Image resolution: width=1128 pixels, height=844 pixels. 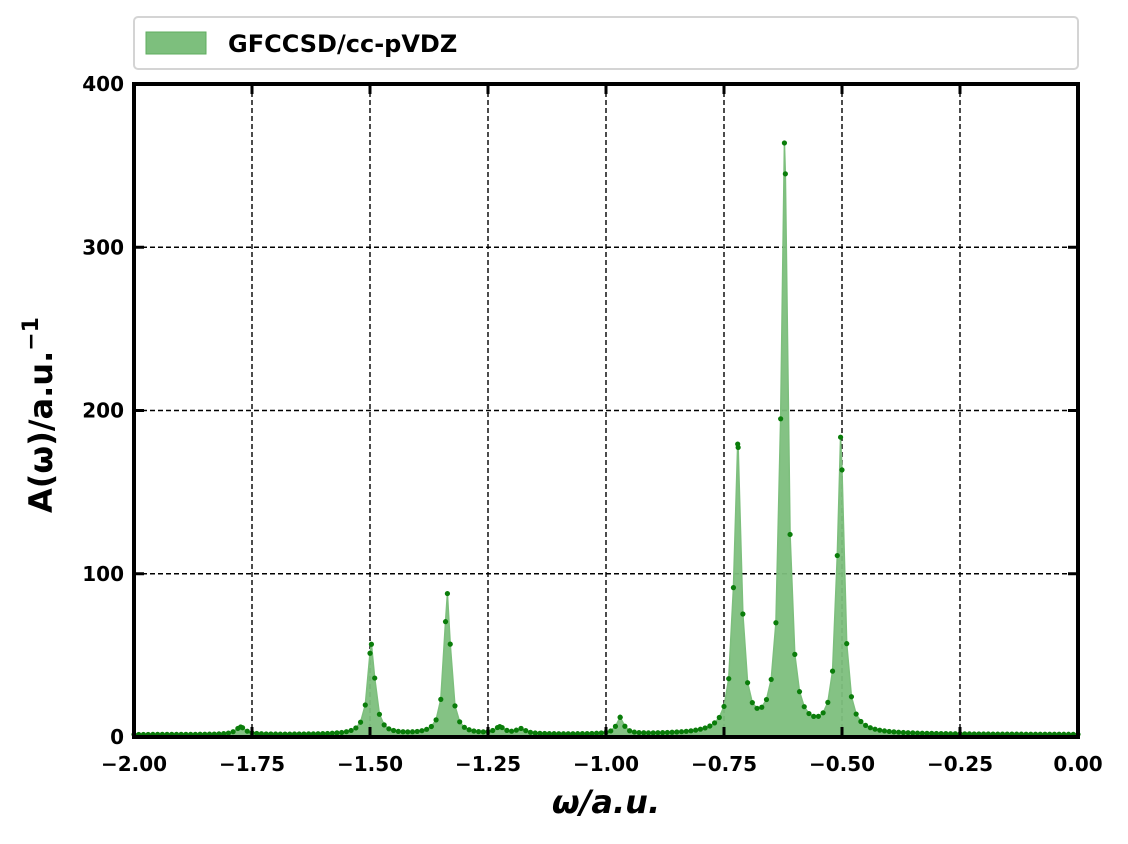 I want to click on x-tick-label: −1.75, so click(x=252, y=764).